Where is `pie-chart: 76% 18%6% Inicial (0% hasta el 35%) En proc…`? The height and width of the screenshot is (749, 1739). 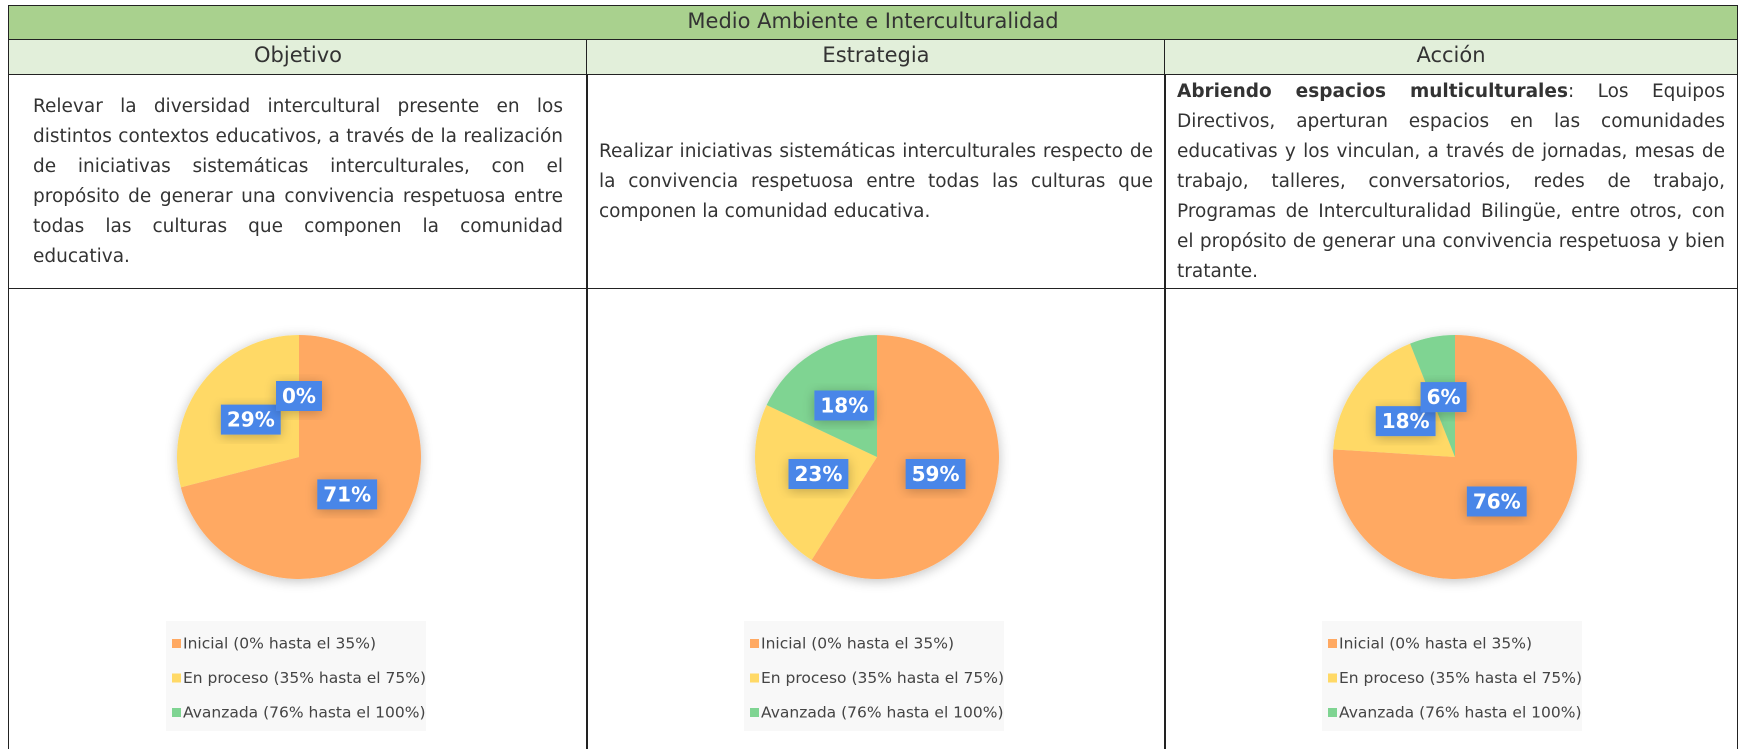
pie-chart: 76% 18%6% Inicial (0% hasta el 35%) En proc… is located at coordinates (1452, 533).